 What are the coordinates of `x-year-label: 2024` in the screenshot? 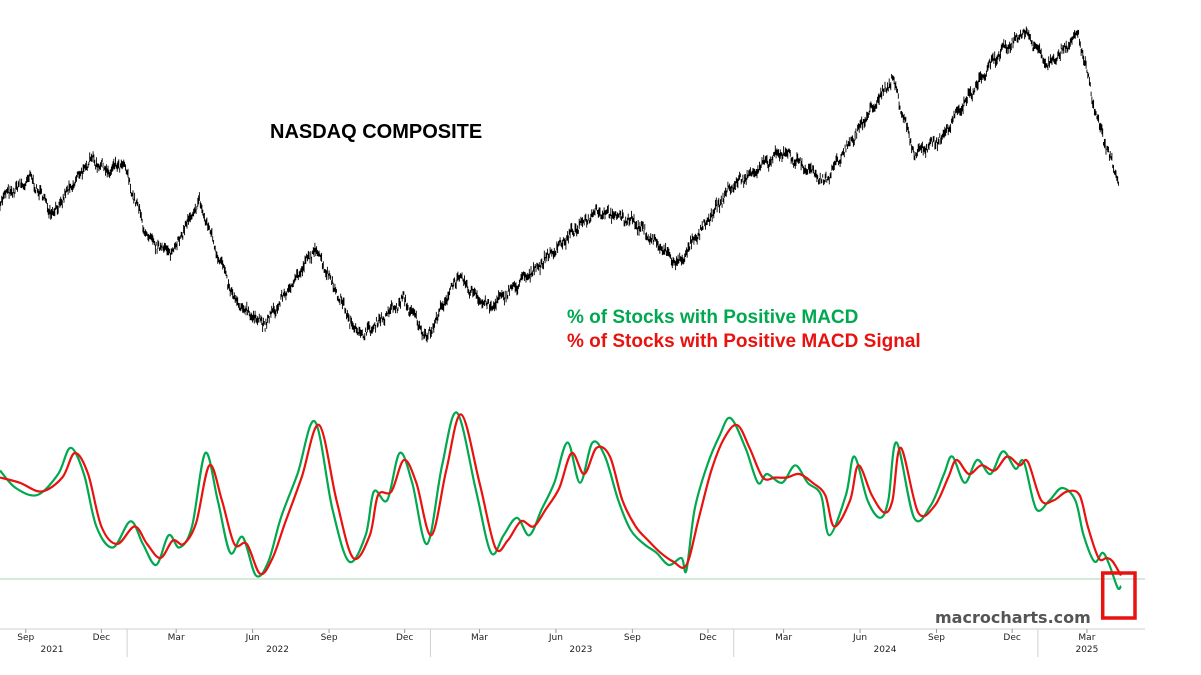 It's located at (885, 650).